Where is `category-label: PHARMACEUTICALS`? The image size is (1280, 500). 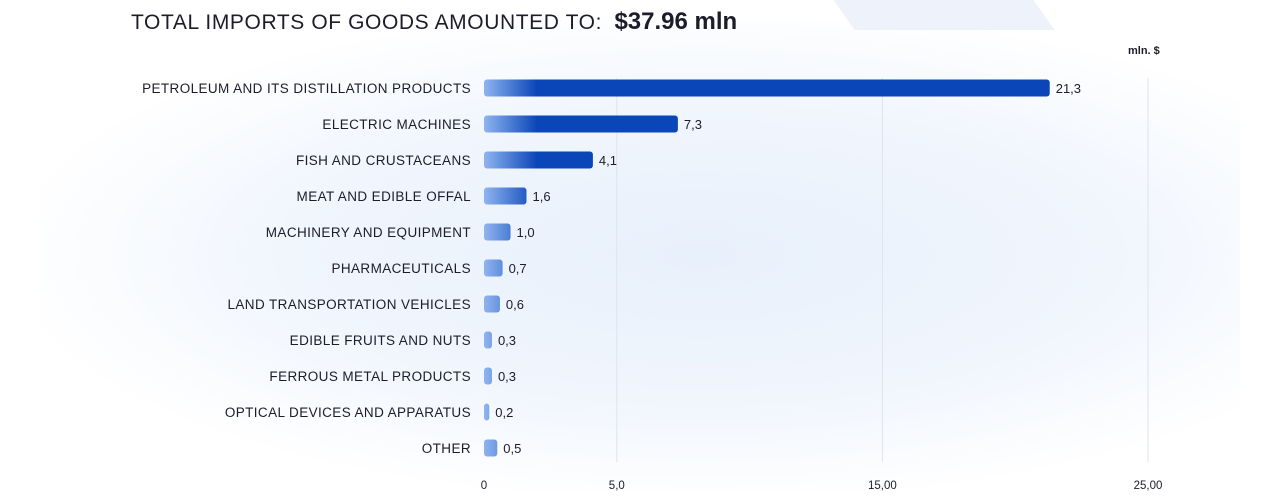
category-label: PHARMACEUTICALS is located at coordinates (401, 268).